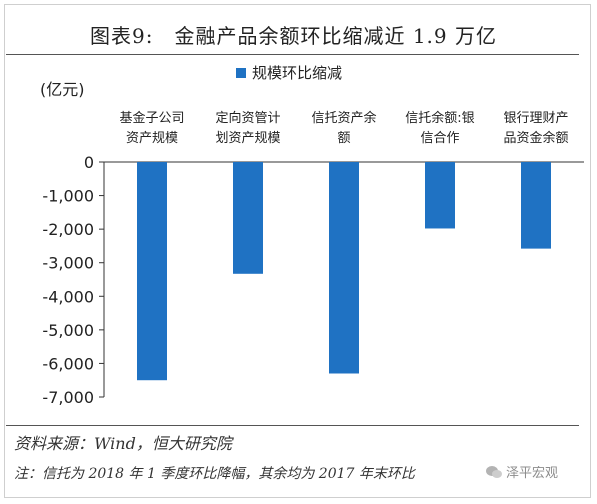  What do you see at coordinates (151, 118) in the screenshot?
I see `category-label: 基金子公司` at bounding box center [151, 118].